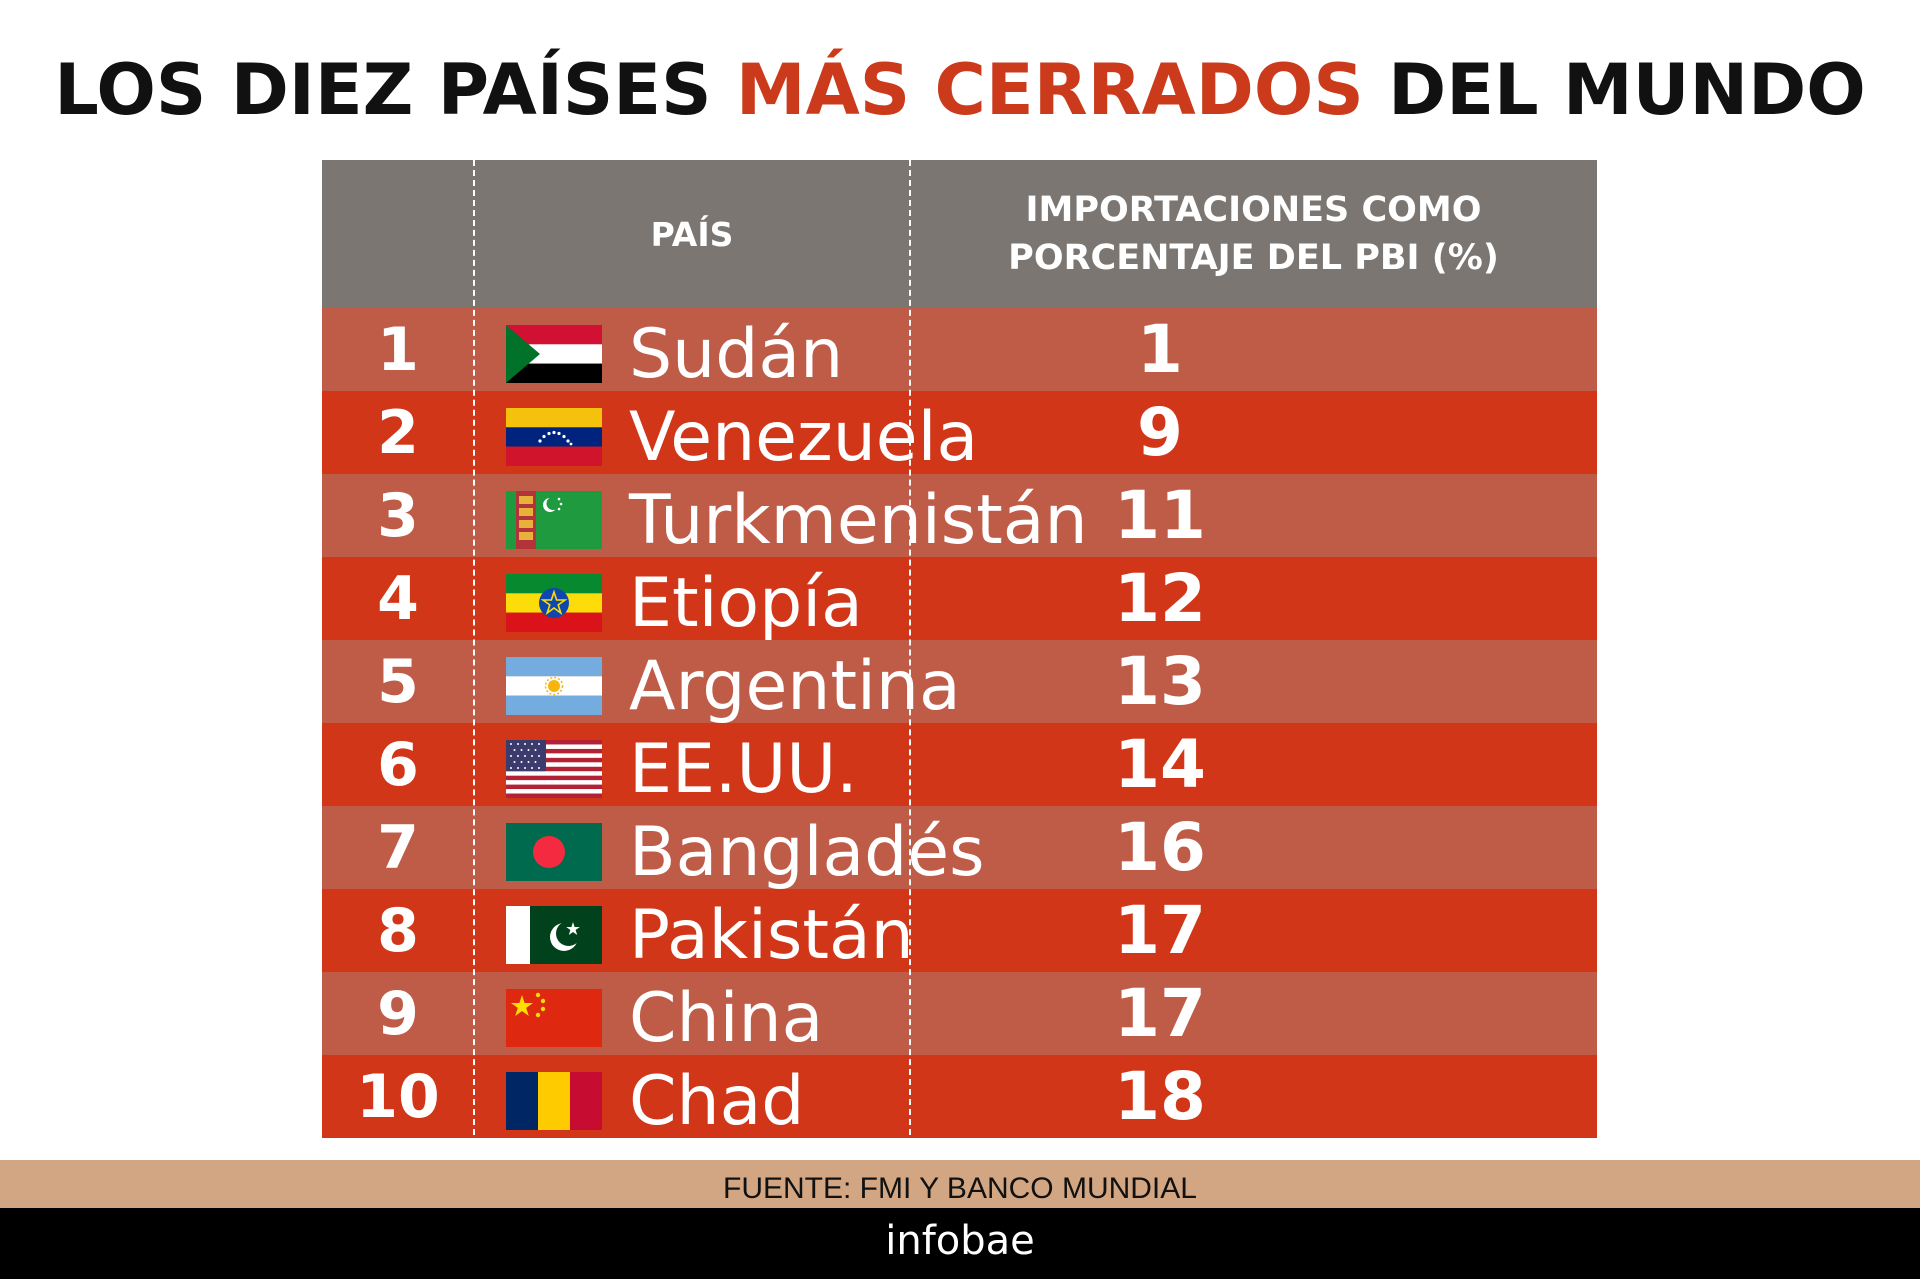 The height and width of the screenshot is (1279, 1920). Describe the element at coordinates (795, 686) in the screenshot. I see `row-country-name: Argentina` at that location.